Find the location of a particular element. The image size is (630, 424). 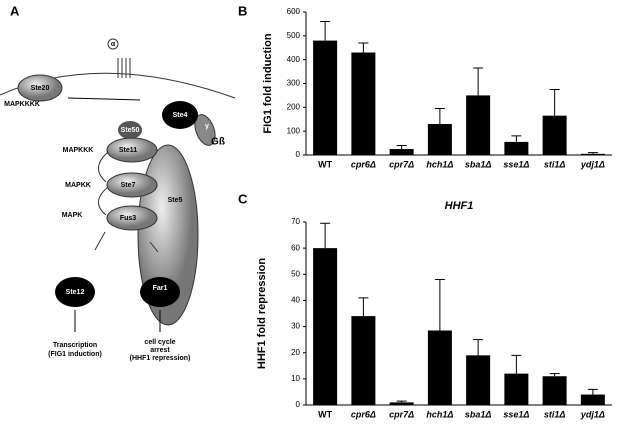

y-tick-label: 60 is located at coordinates (295, 247).